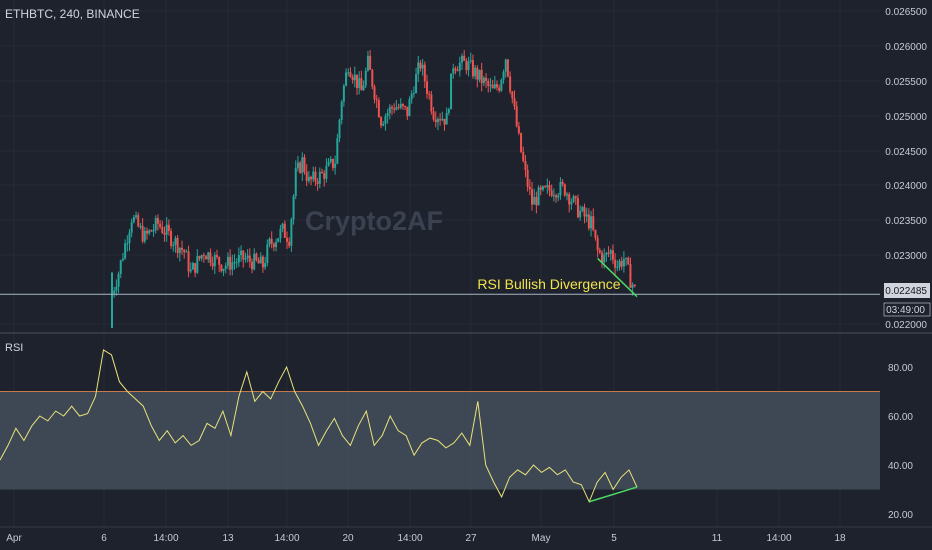  I want to click on rsi-title: RSI, so click(14, 348).